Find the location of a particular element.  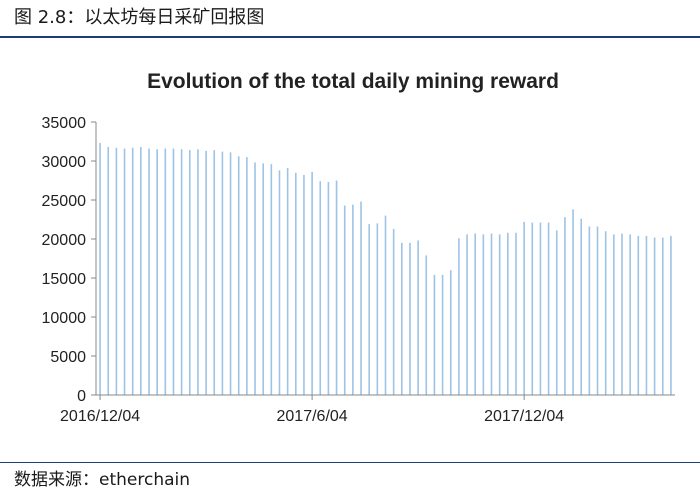

footer-rule is located at coordinates (350, 462).